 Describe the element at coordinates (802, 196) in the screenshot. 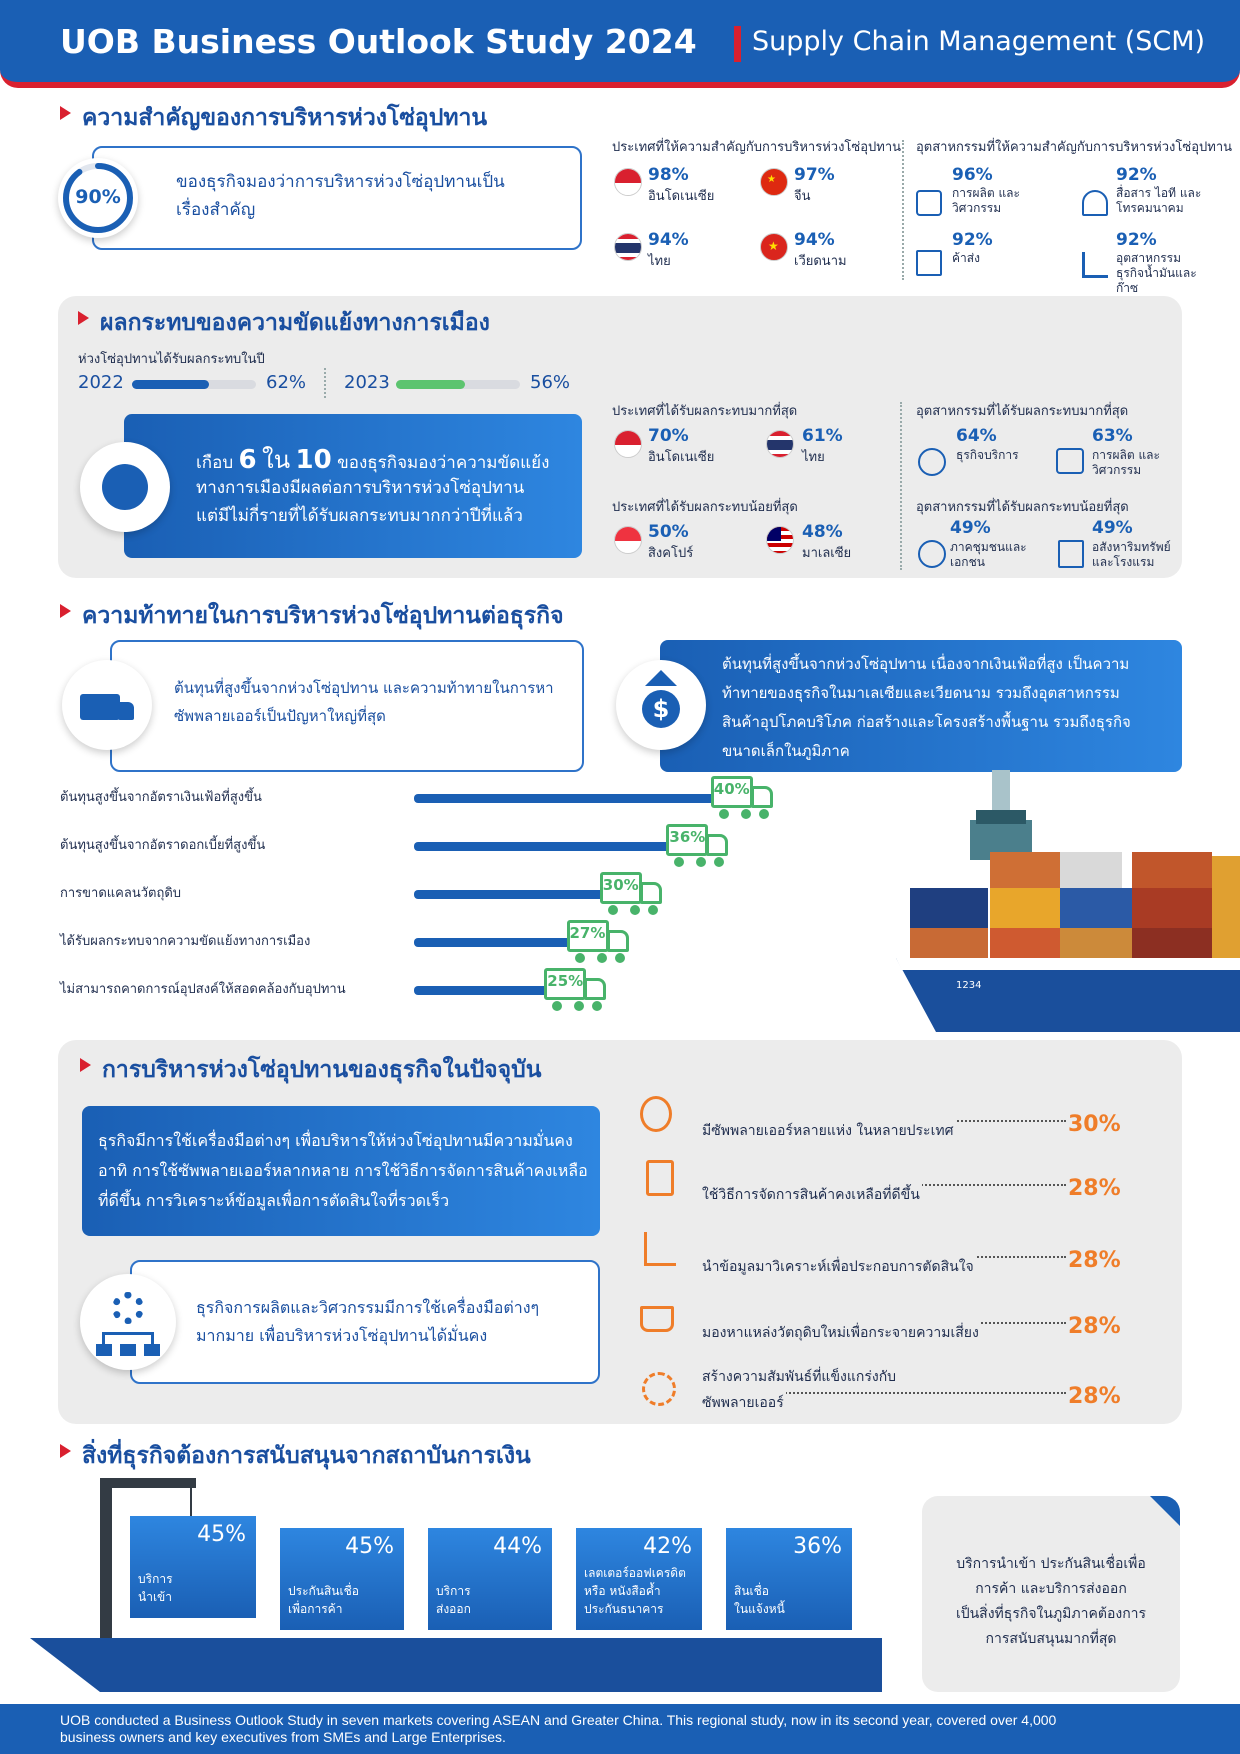

I see `country-name: จีน` at that location.